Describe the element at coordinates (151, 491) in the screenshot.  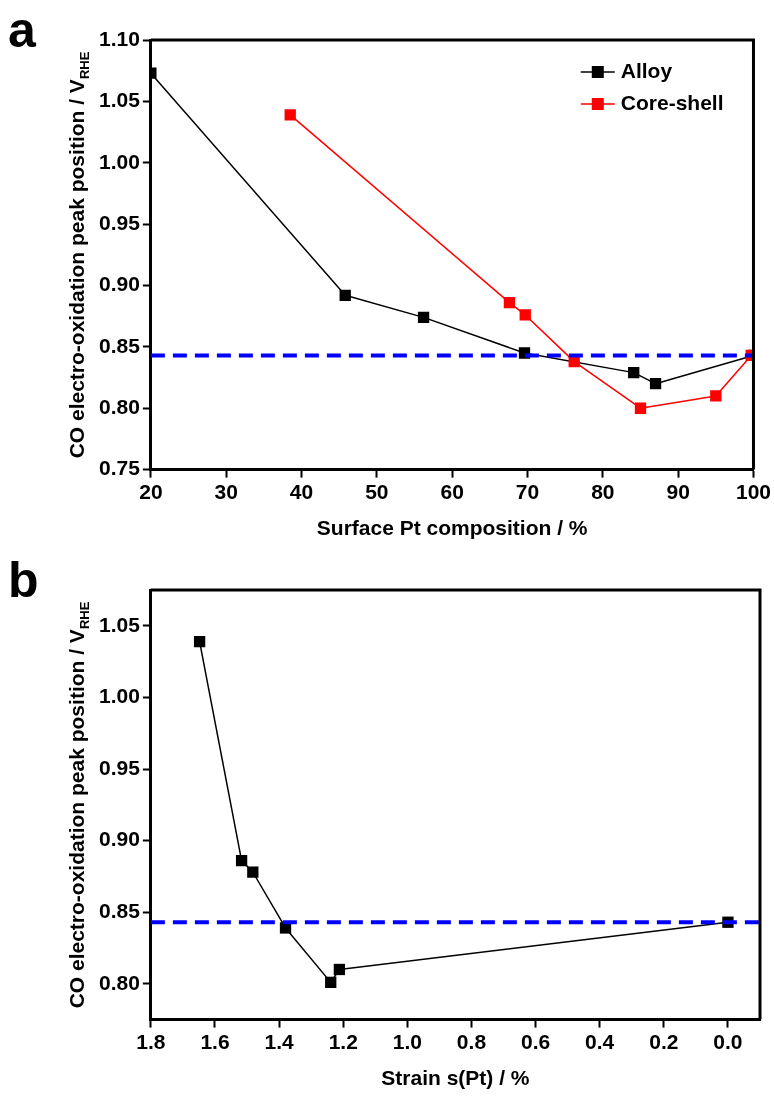
I see `x-tick-label: 20` at that location.